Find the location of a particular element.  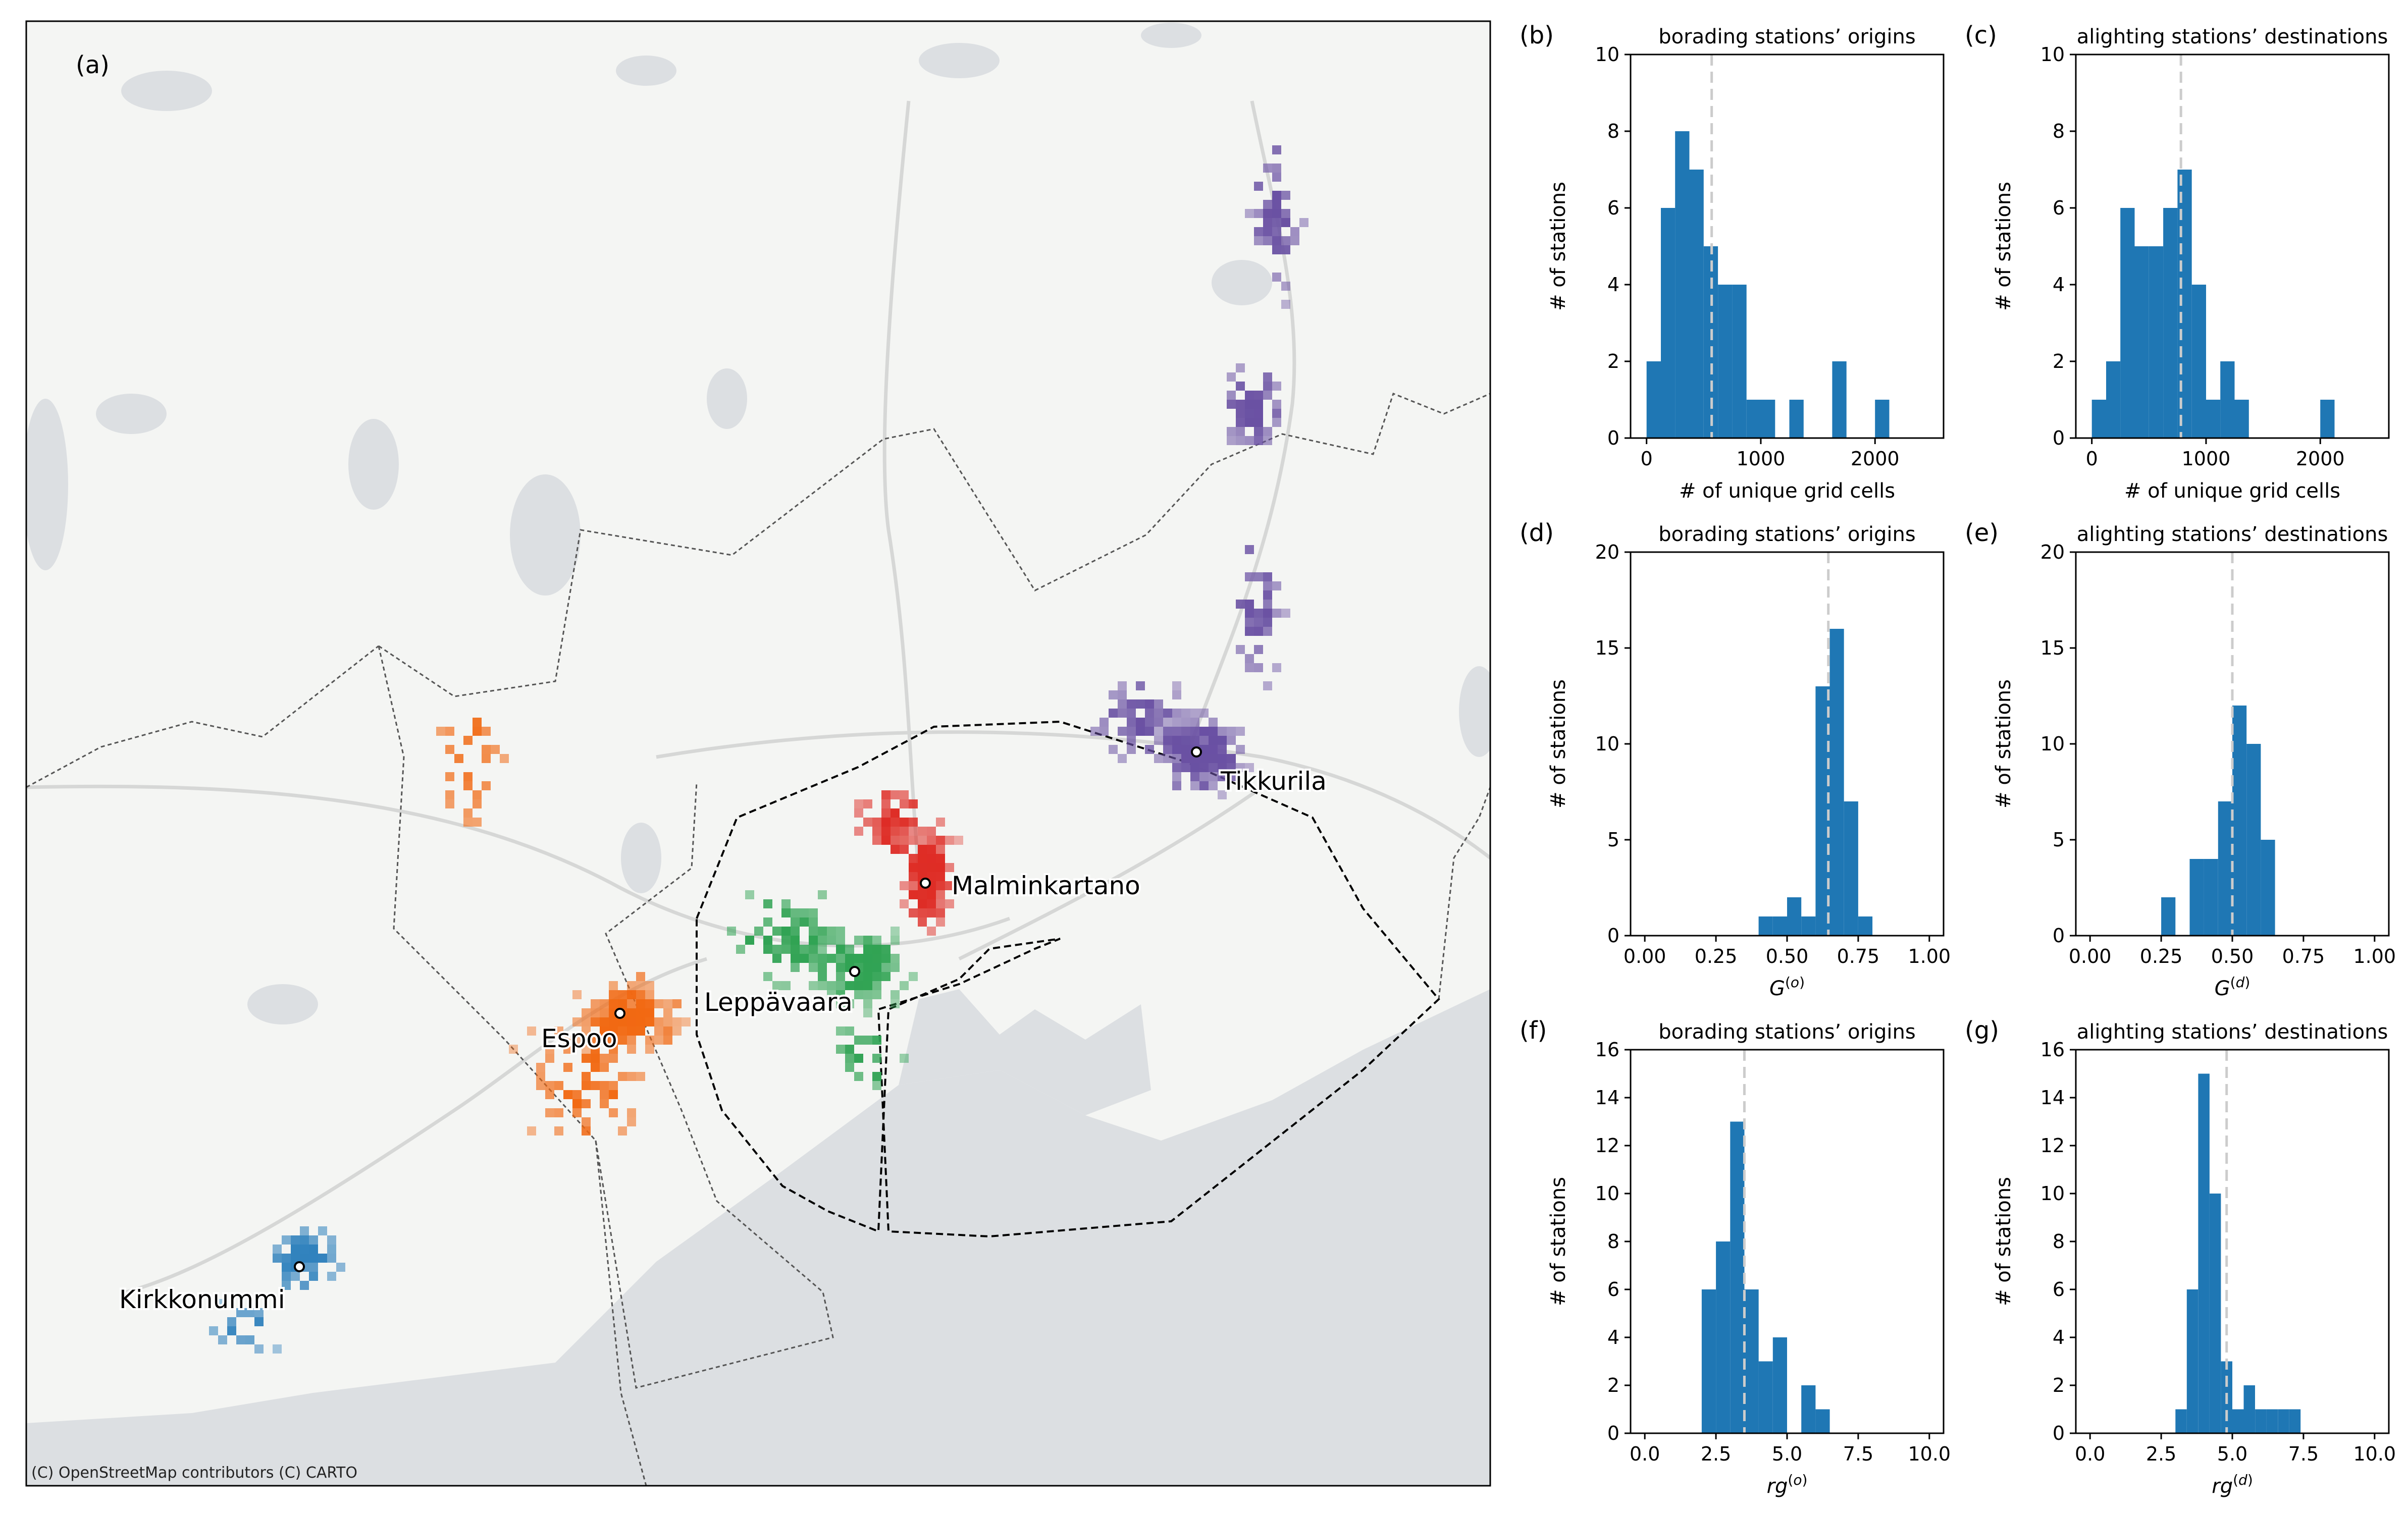

x-axis-label: rg(o) is located at coordinates (1787, 1485).